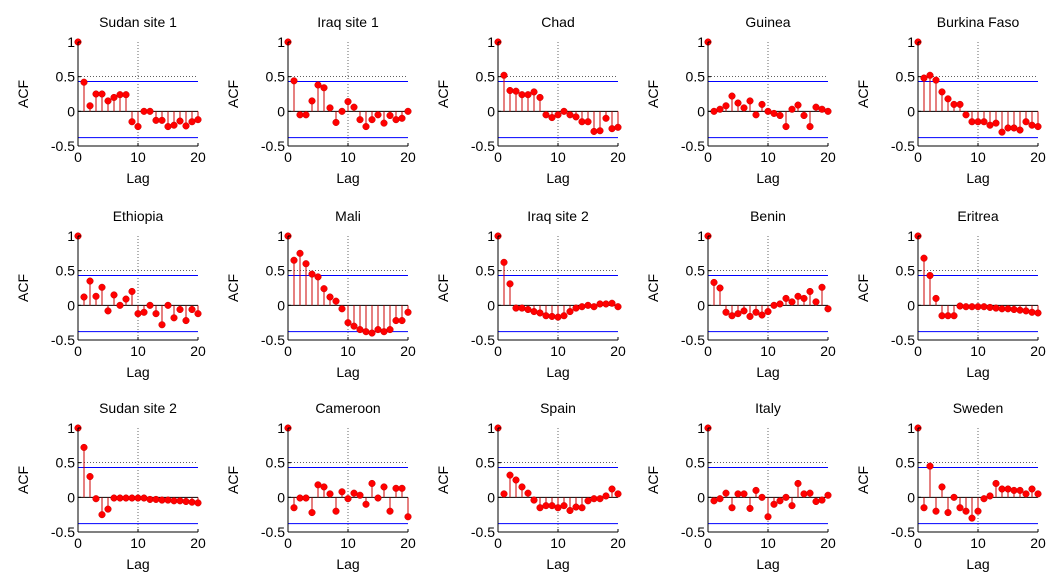  Describe the element at coordinates (138, 408) in the screenshot. I see `chart-title: Sudan site 2` at that location.